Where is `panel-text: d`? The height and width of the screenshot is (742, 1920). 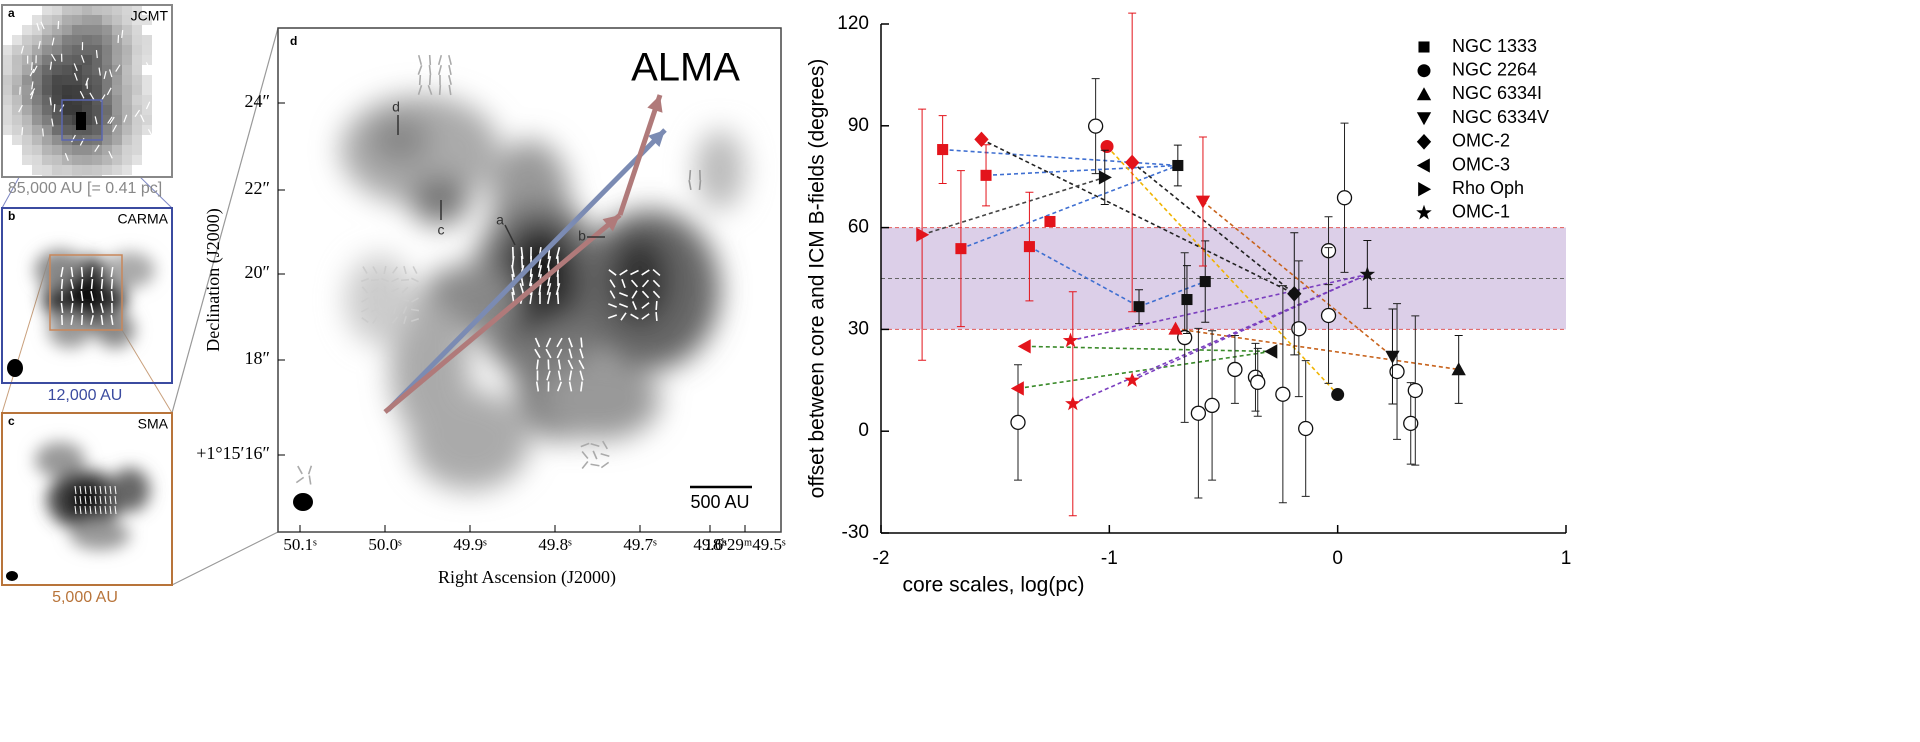 panel-text: d is located at coordinates (293, 41).